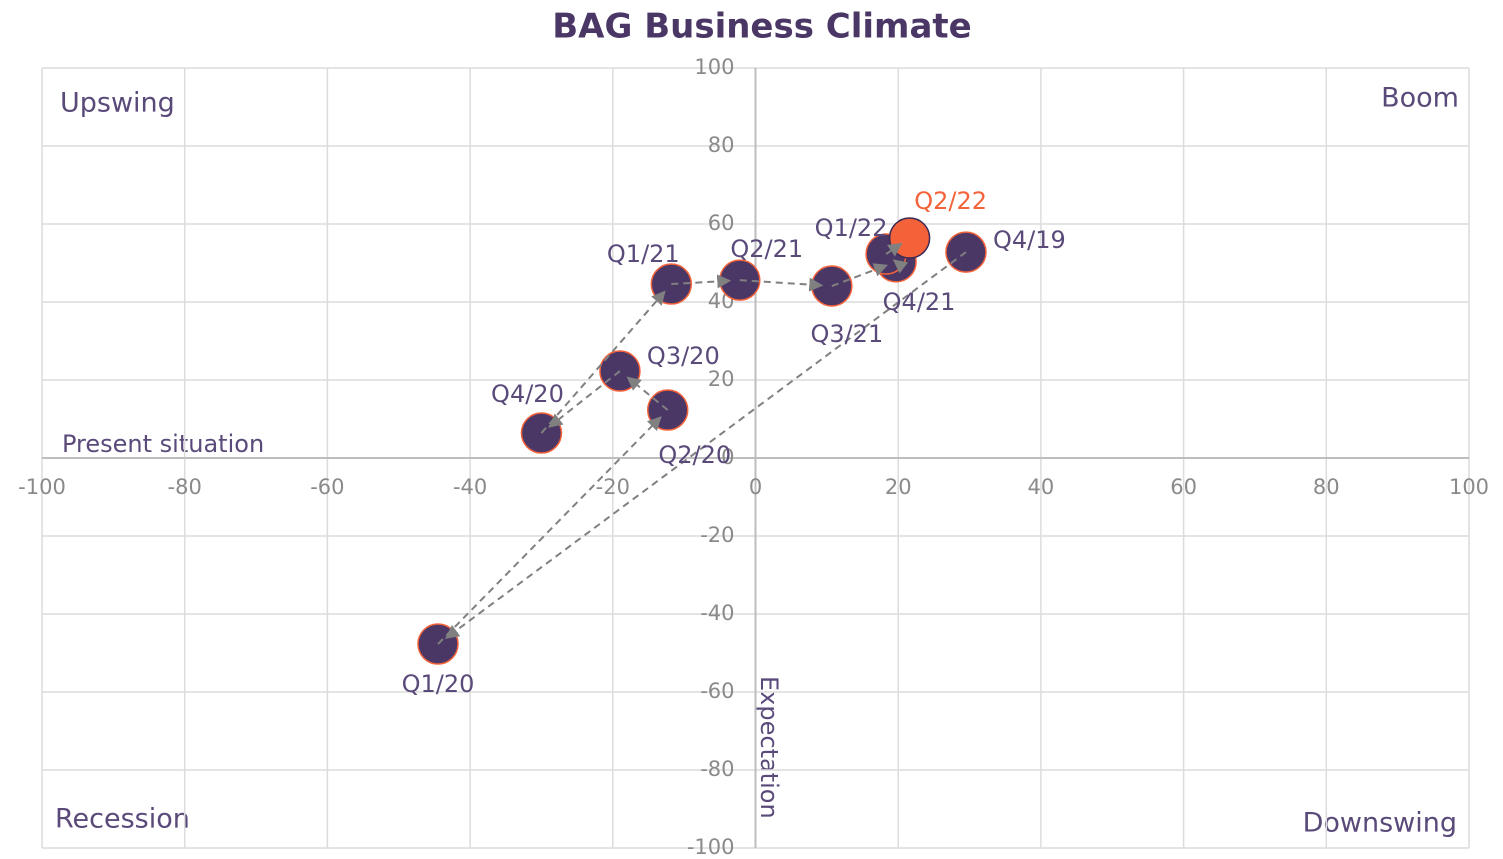 This screenshot has height=859, width=1503. Describe the element at coordinates (714, 67) in the screenshot. I see `y-tick-label: 100` at that location.